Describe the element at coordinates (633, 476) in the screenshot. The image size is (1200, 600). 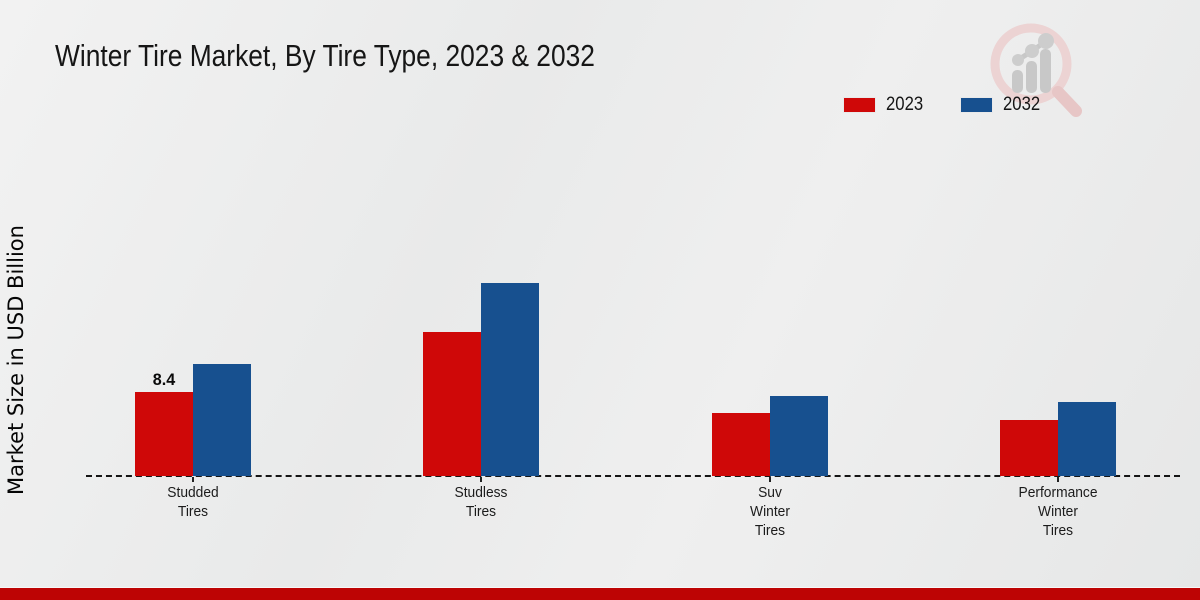
I see `x-axis-baseline` at that location.